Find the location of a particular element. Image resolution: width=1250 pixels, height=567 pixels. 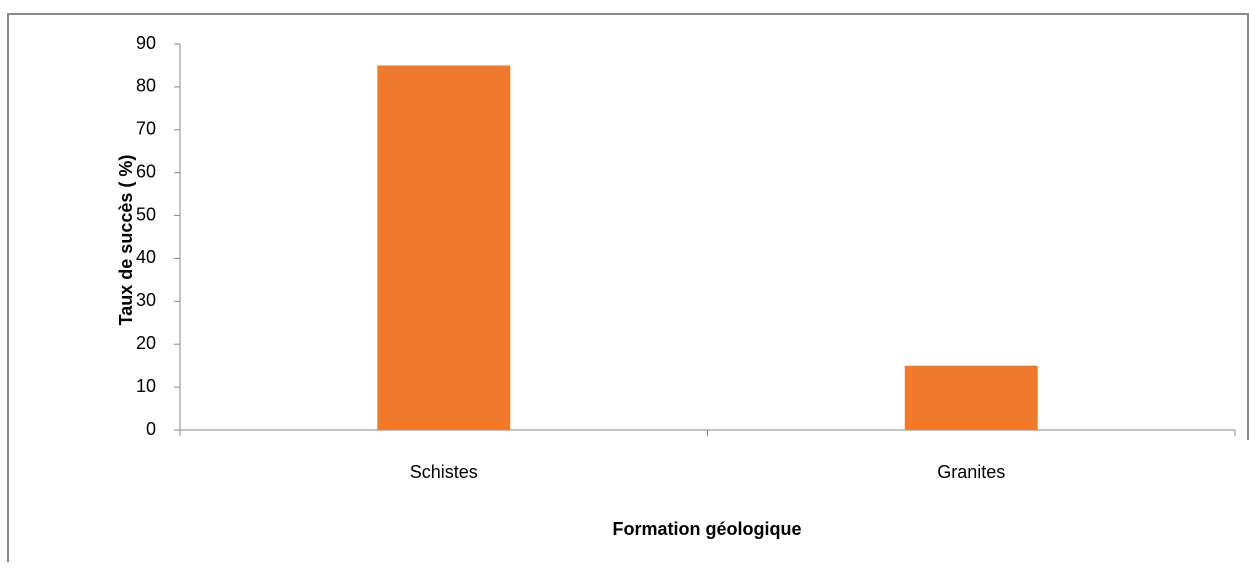

y-tick-label: 0 is located at coordinates (151, 429).